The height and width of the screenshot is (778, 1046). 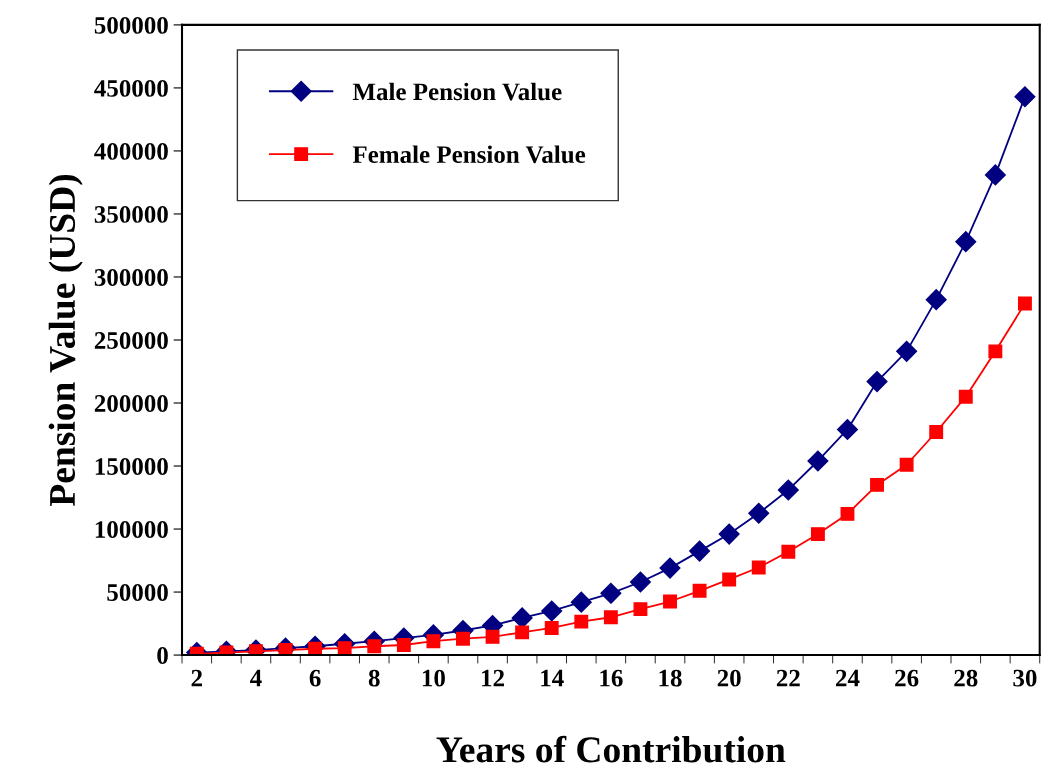 I want to click on legend-label: Female Pension Value, so click(x=469, y=154).